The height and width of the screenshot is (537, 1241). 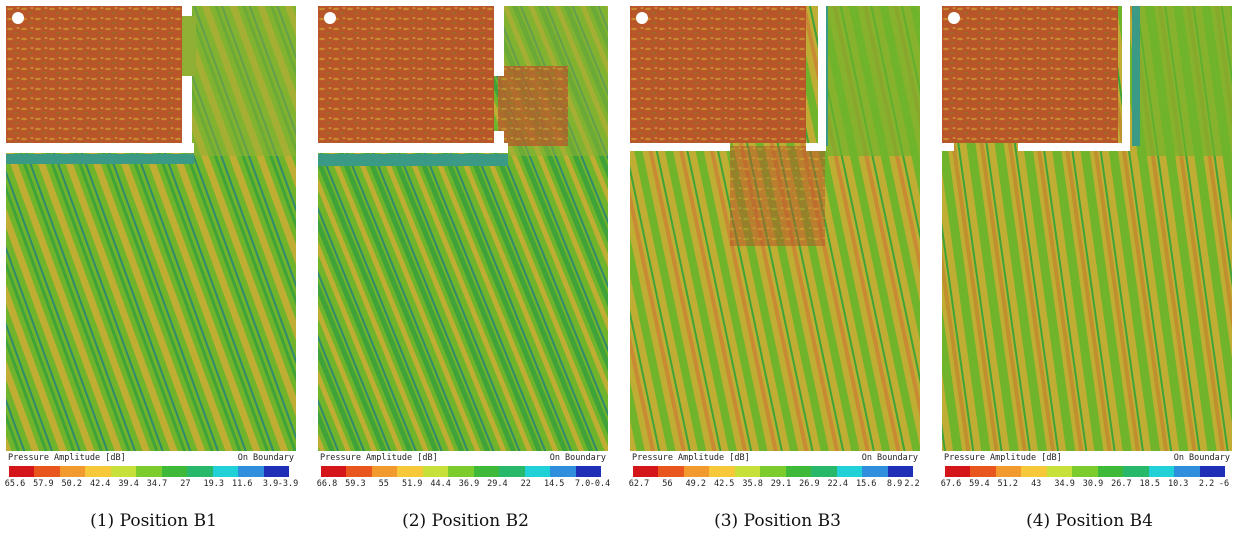 What do you see at coordinates (270, 484) in the screenshot?
I see `tick-label: 3.9` at bounding box center [270, 484].